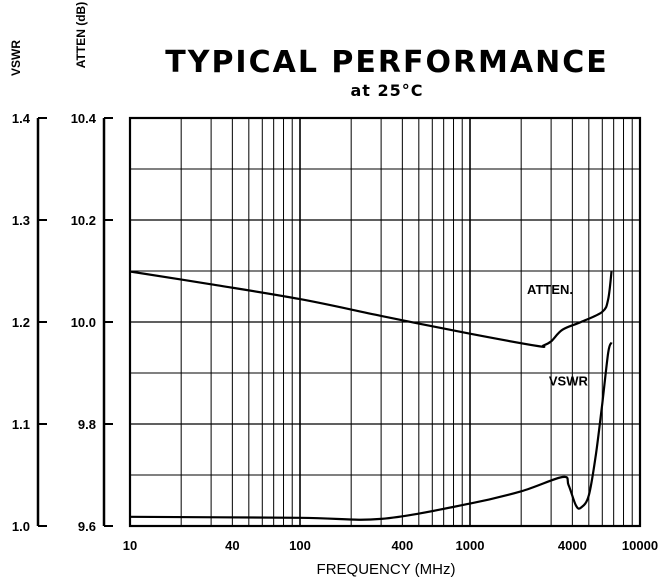 This screenshot has width=663, height=580. What do you see at coordinates (21, 220) in the screenshot?
I see `vswr-tick-label: 1.3` at bounding box center [21, 220].